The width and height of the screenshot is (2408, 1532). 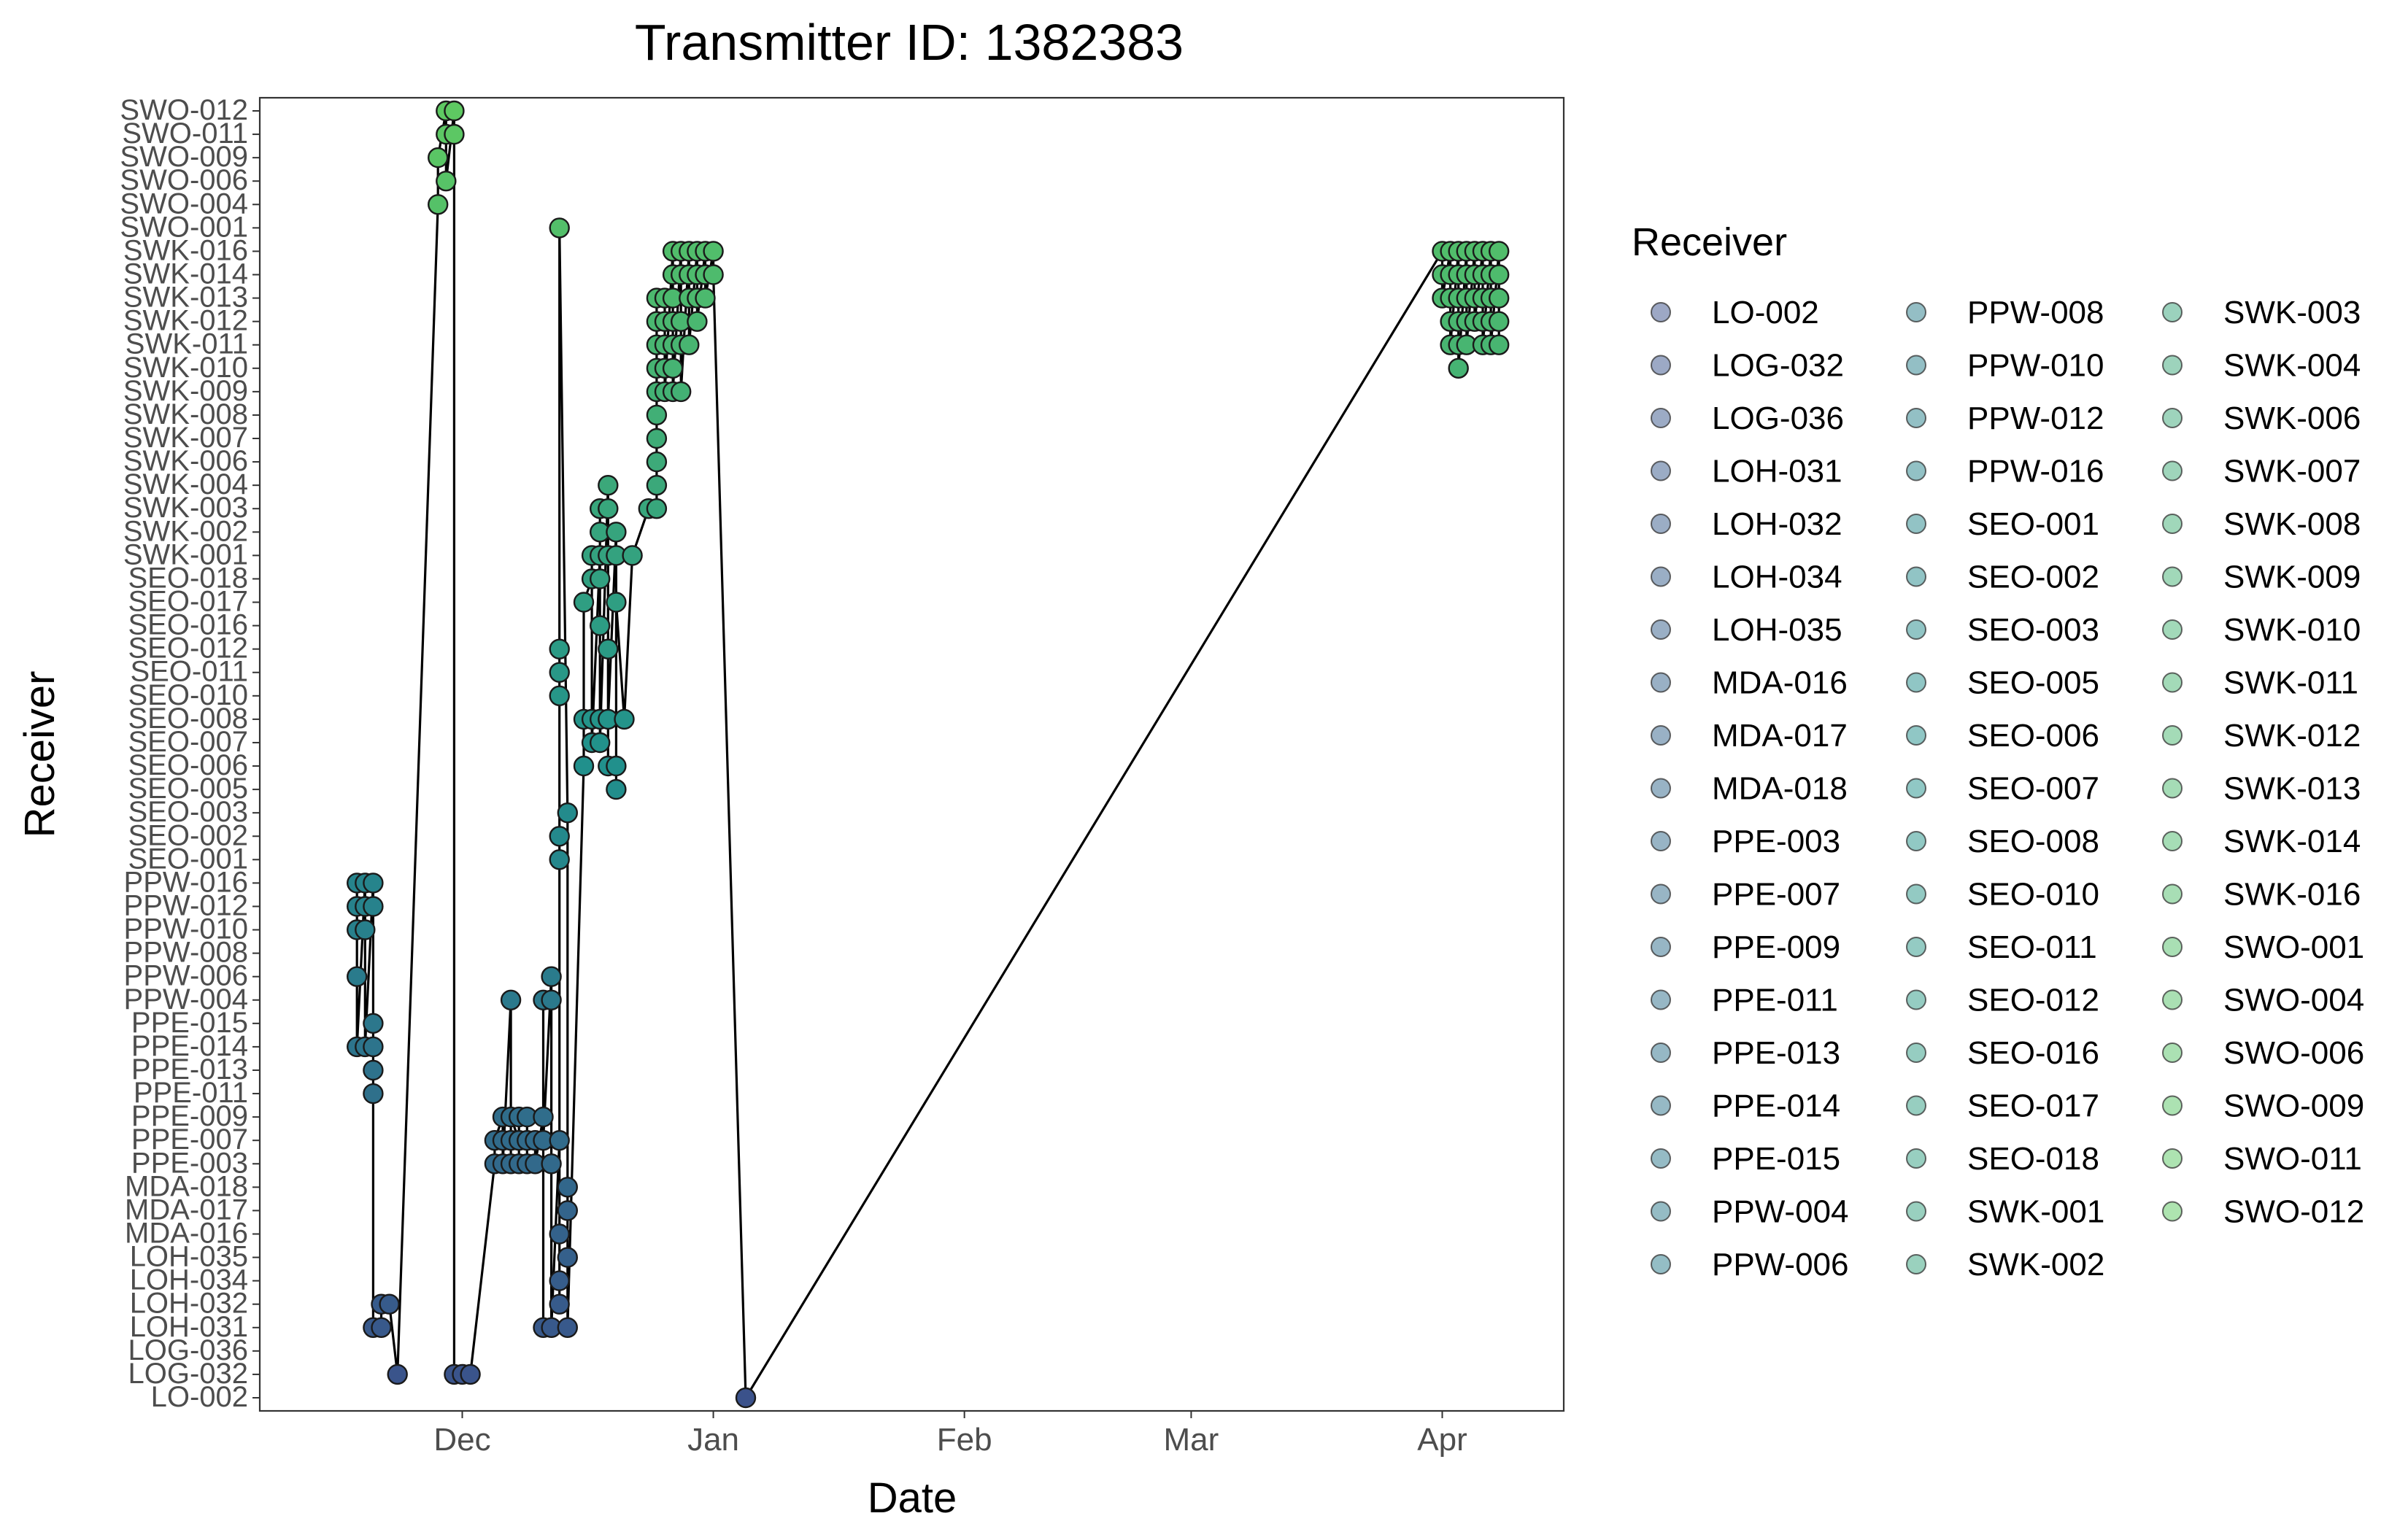 I want to click on legend-item-loh-034: LOH-034, so click(x=1746, y=578).